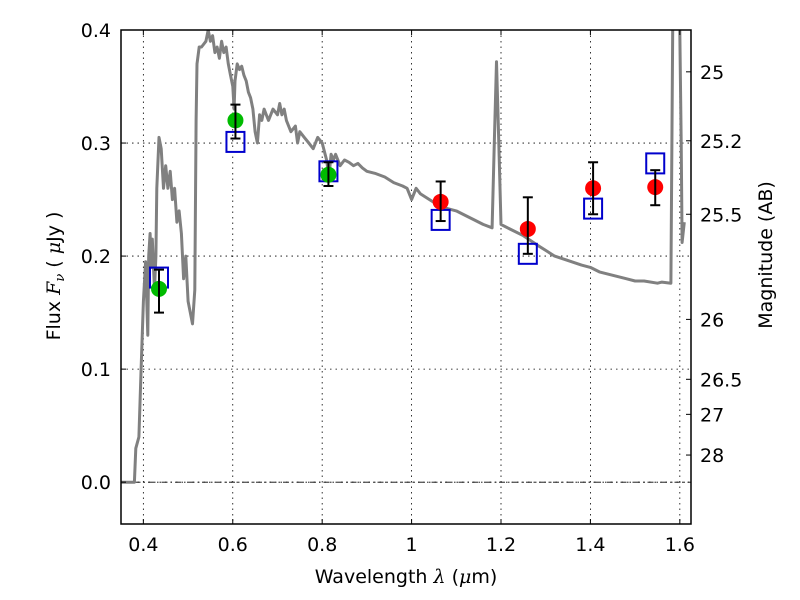 The height and width of the screenshot is (600, 800). Describe the element at coordinates (712, 73) in the screenshot. I see `y2-tick-label: 25` at that location.